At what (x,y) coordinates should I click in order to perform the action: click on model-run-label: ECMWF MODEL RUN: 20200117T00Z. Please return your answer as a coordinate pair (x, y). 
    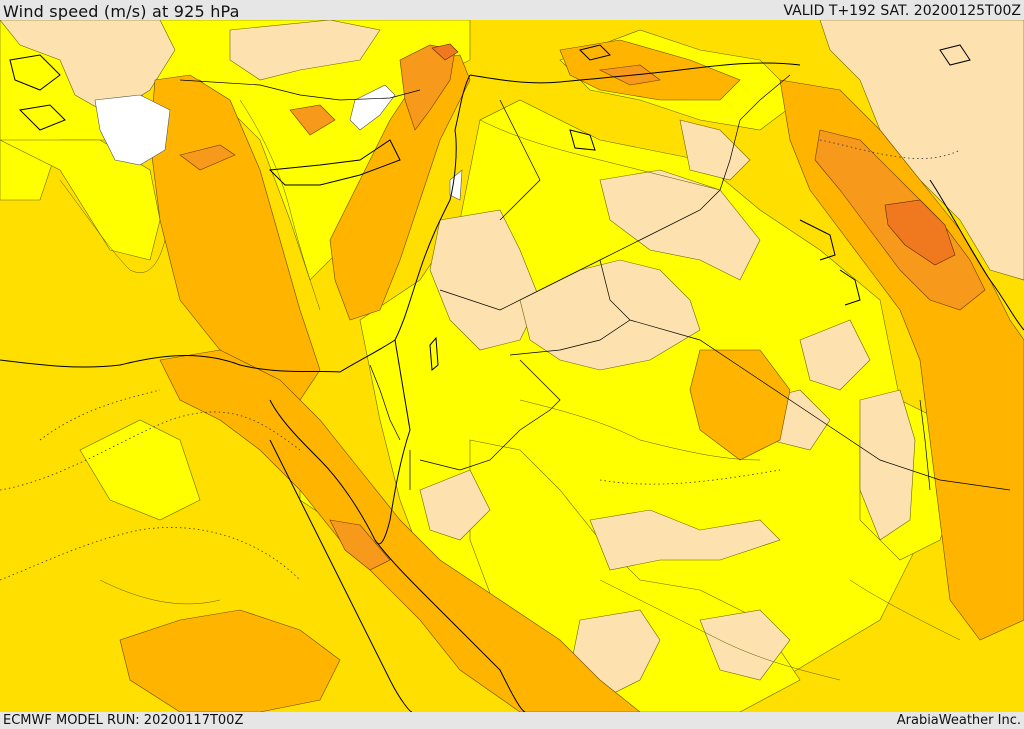
    Looking at the image, I should click on (123, 720).